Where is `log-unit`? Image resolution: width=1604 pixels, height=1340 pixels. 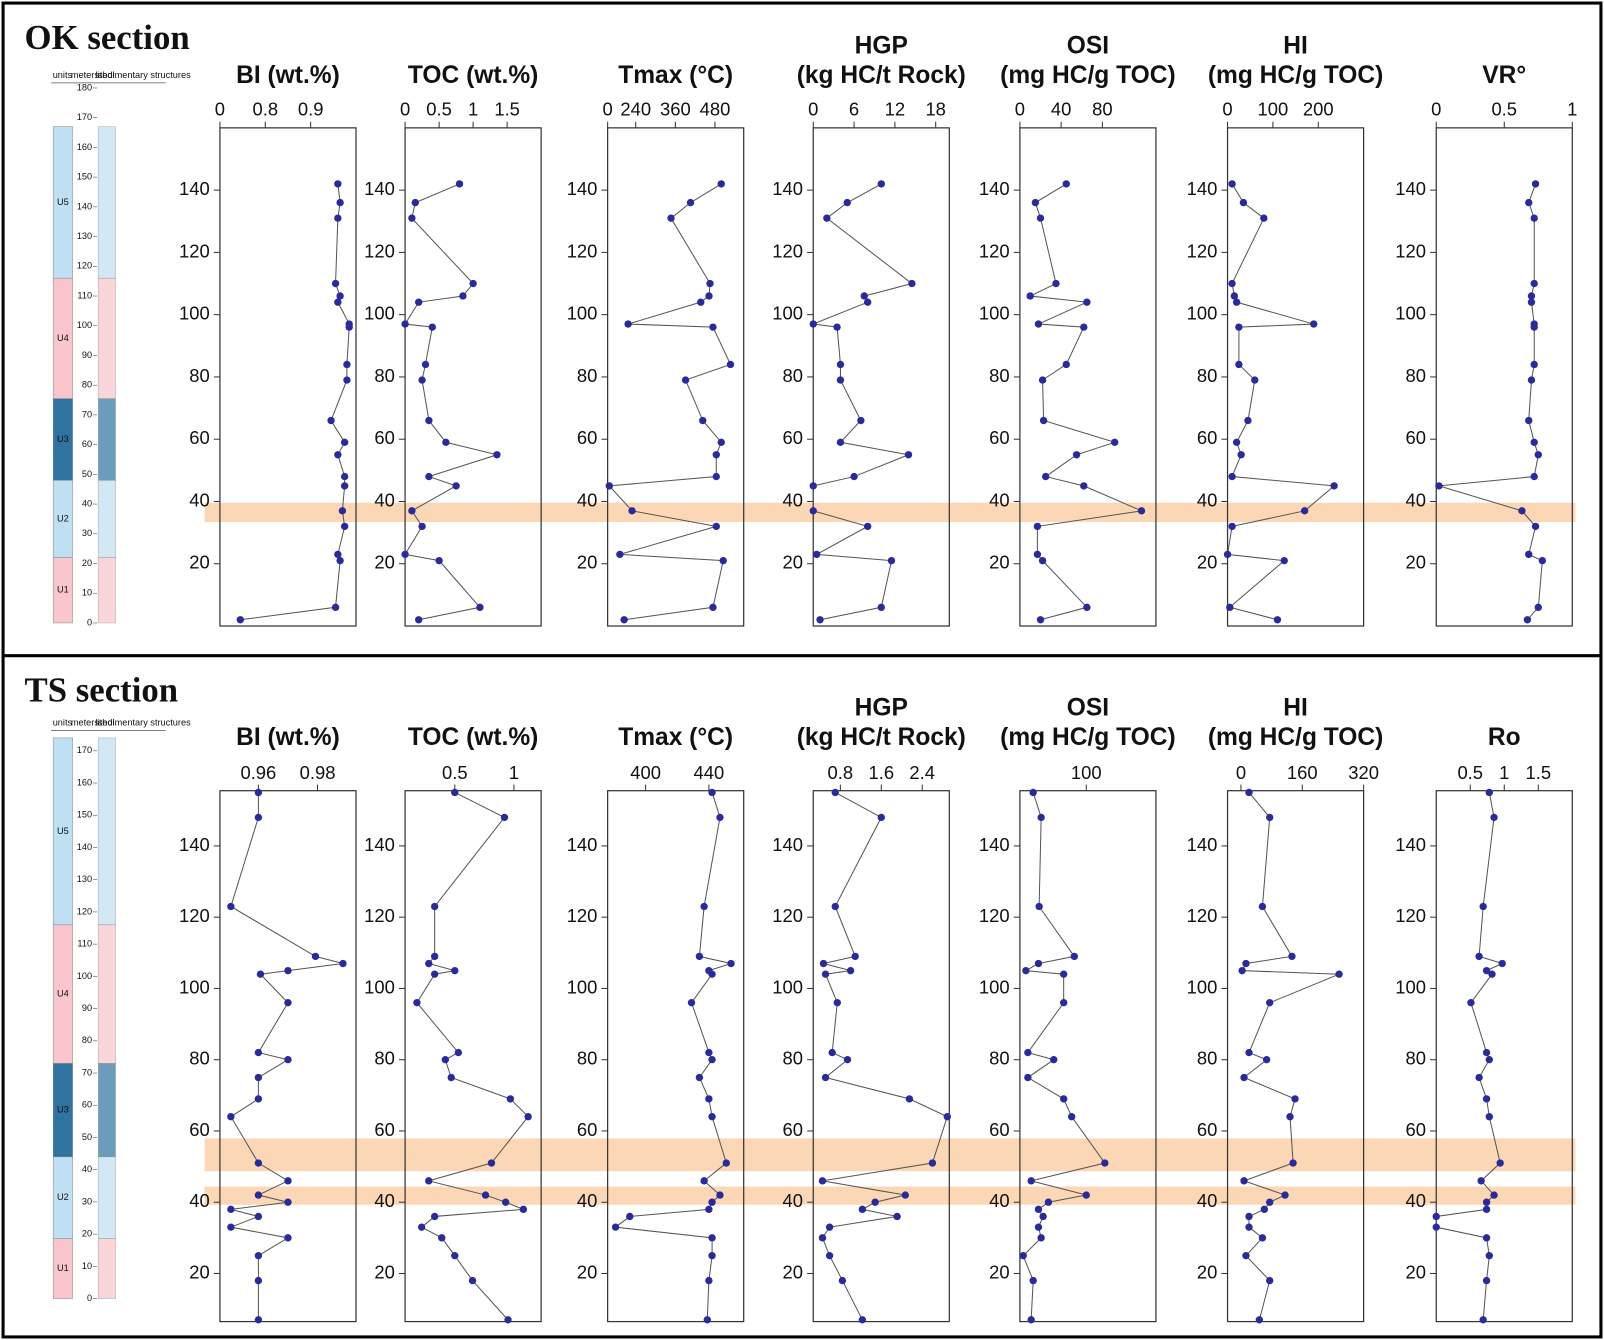 log-unit is located at coordinates (62, 831).